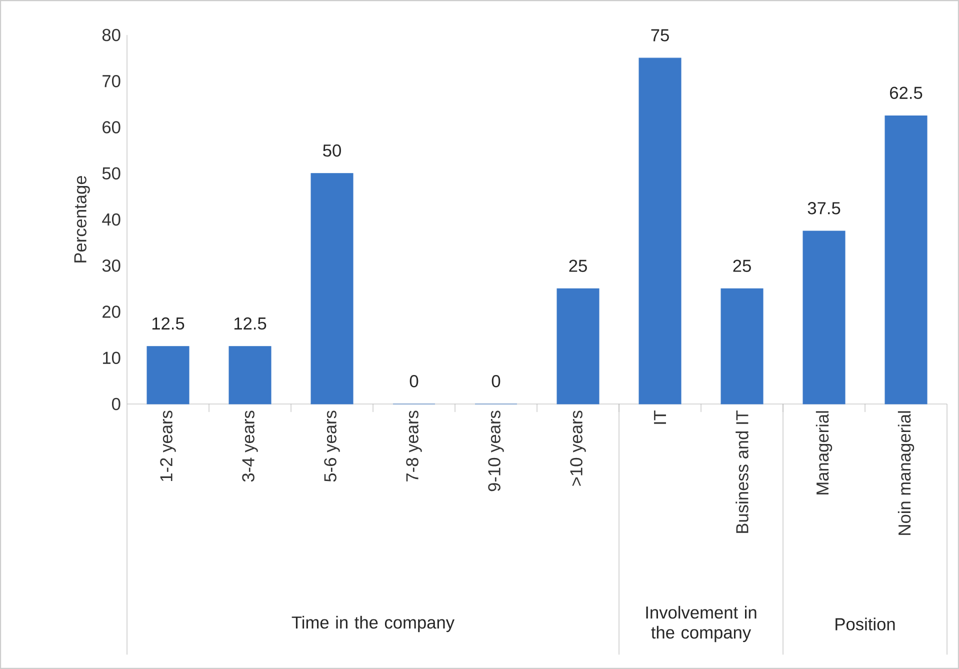 This screenshot has width=959, height=669. Describe the element at coordinates (373, 624) in the screenshot. I see `text: Time in the company` at that location.